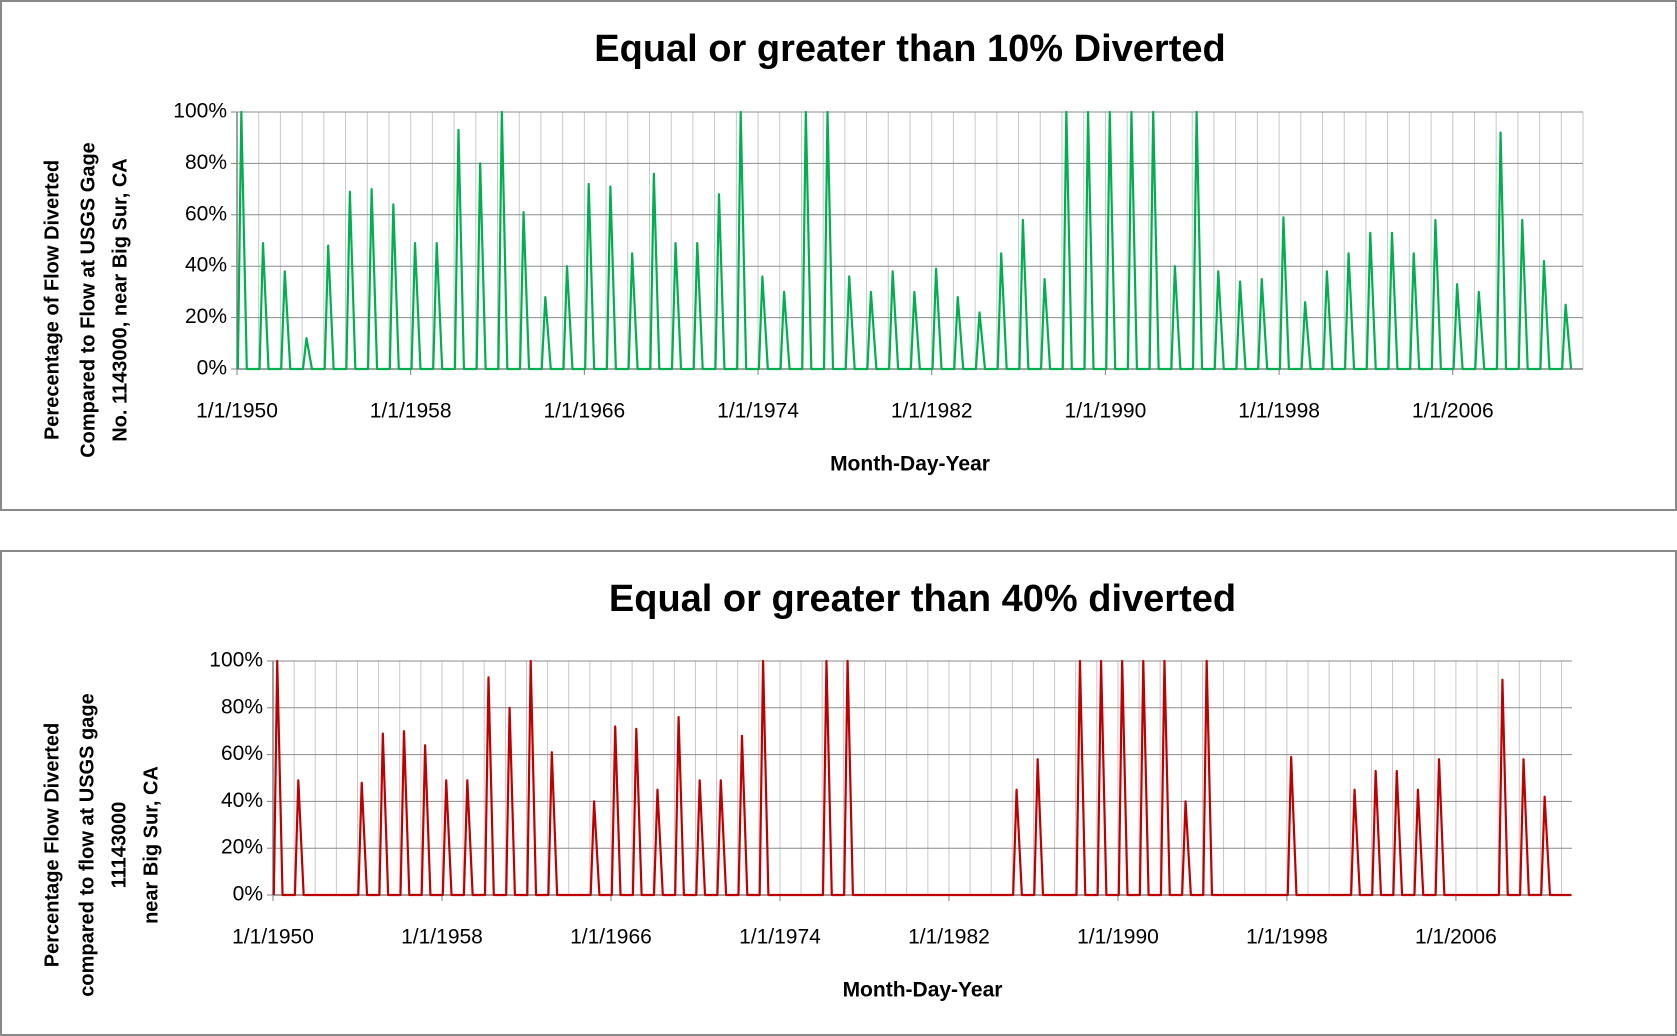 This screenshot has width=1677, height=1036. What do you see at coordinates (87, 844) in the screenshot?
I see `y-axis-label: compared to flow at USGS gage` at bounding box center [87, 844].